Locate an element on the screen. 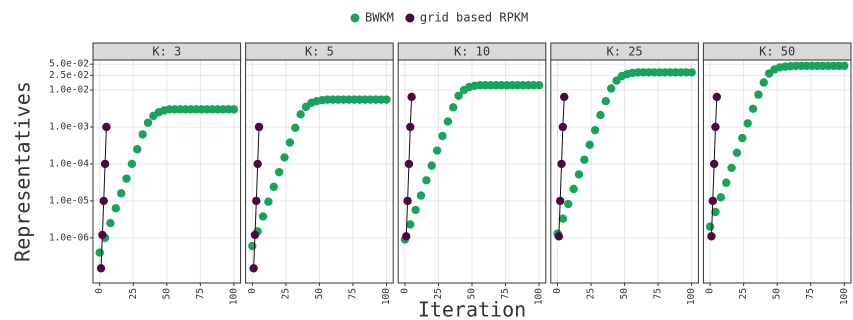 The height and width of the screenshot is (320, 853). y-tick-label: 5.0e-02 is located at coordinates (69, 64).